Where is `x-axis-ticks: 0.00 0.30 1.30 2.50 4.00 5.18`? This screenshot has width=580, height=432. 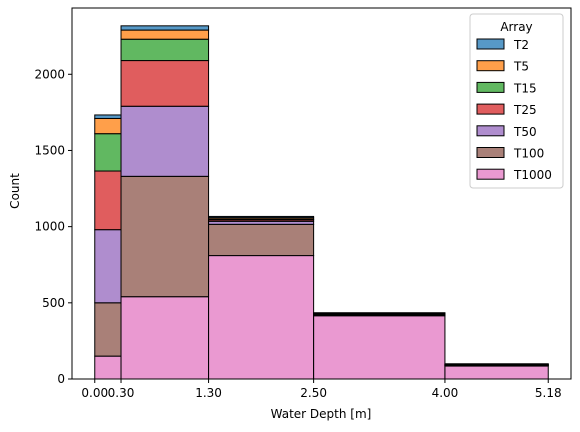
x-axis-ticks: 0.00 0.30 1.30 2.50 4.00 5.18 is located at coordinates (321, 389).